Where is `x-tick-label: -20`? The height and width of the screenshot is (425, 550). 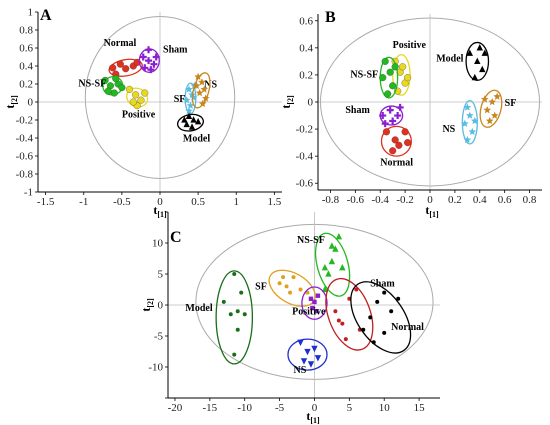
x-tick-label: -20 is located at coordinates (175, 408).